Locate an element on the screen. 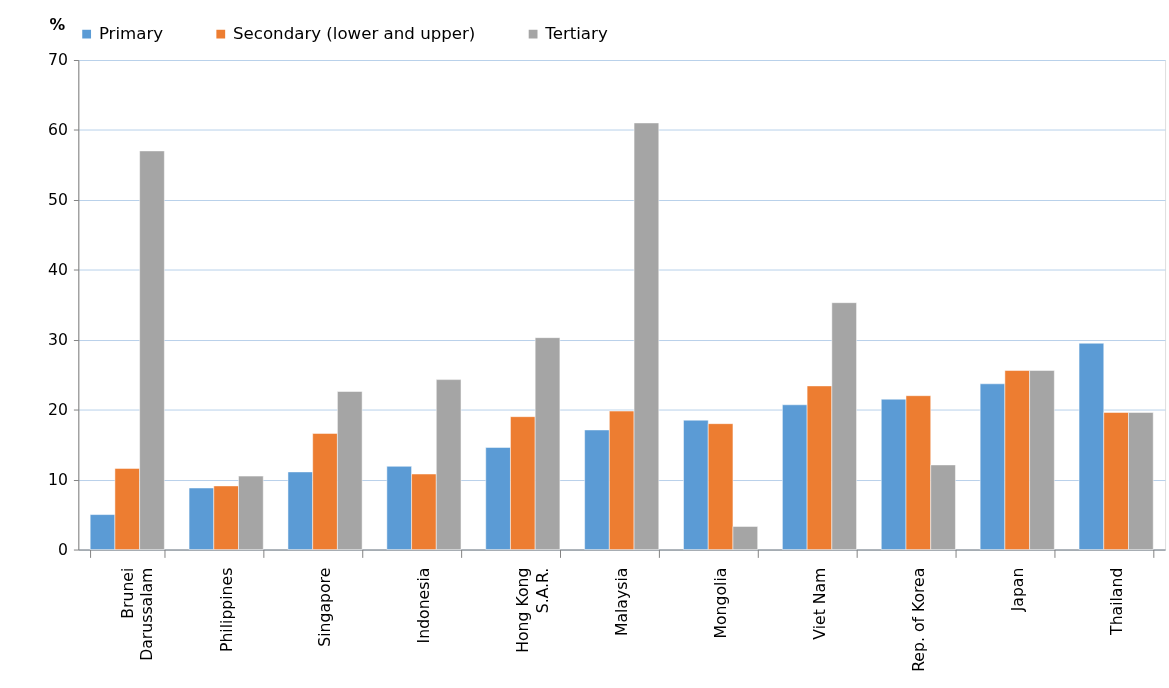 The image size is (1169, 688). y-tick-label: 70 is located at coordinates (58, 60).